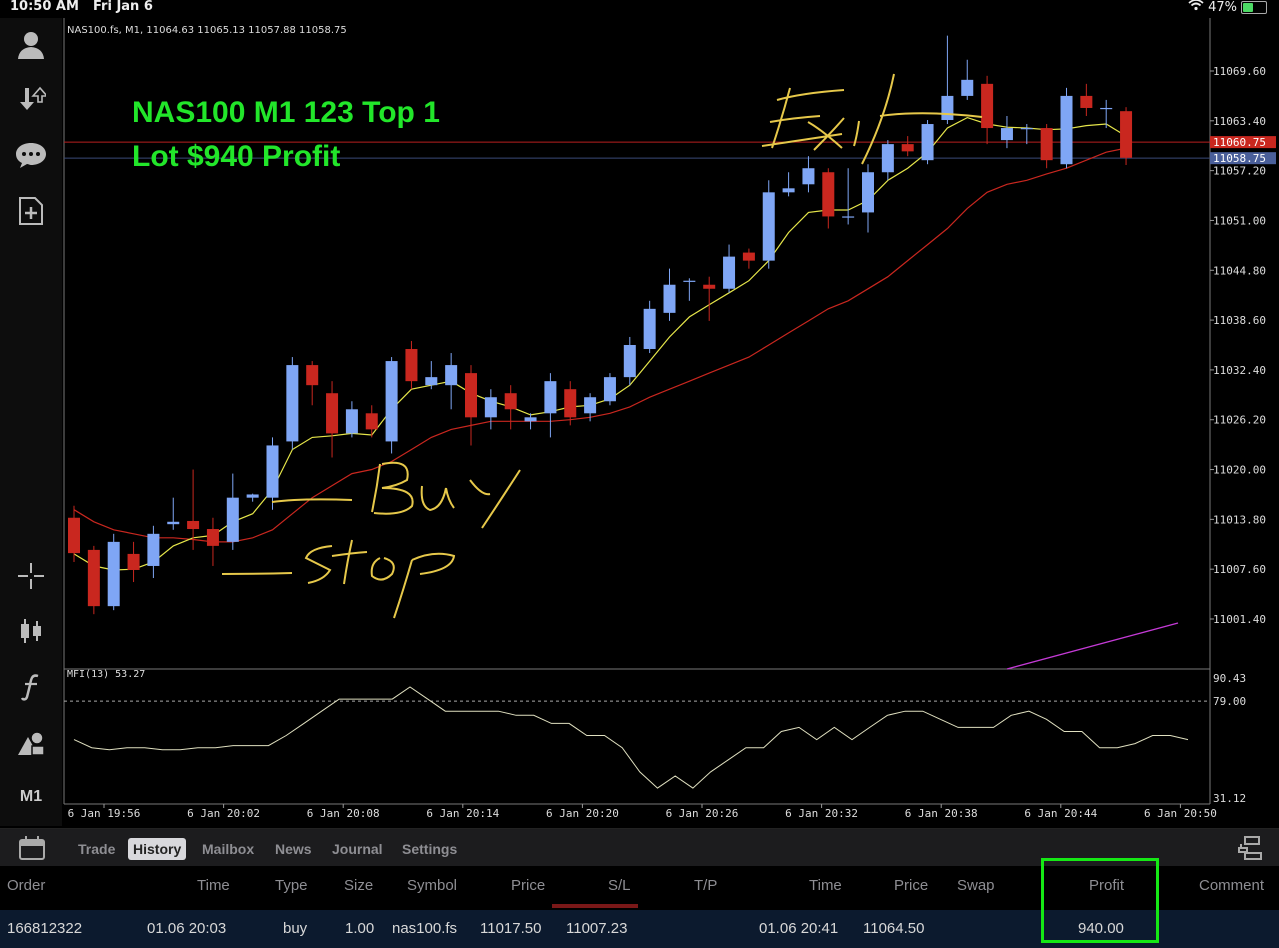 This screenshot has width=1279, height=948. What do you see at coordinates (430, 849) in the screenshot?
I see `tab-settings: Settings` at bounding box center [430, 849].